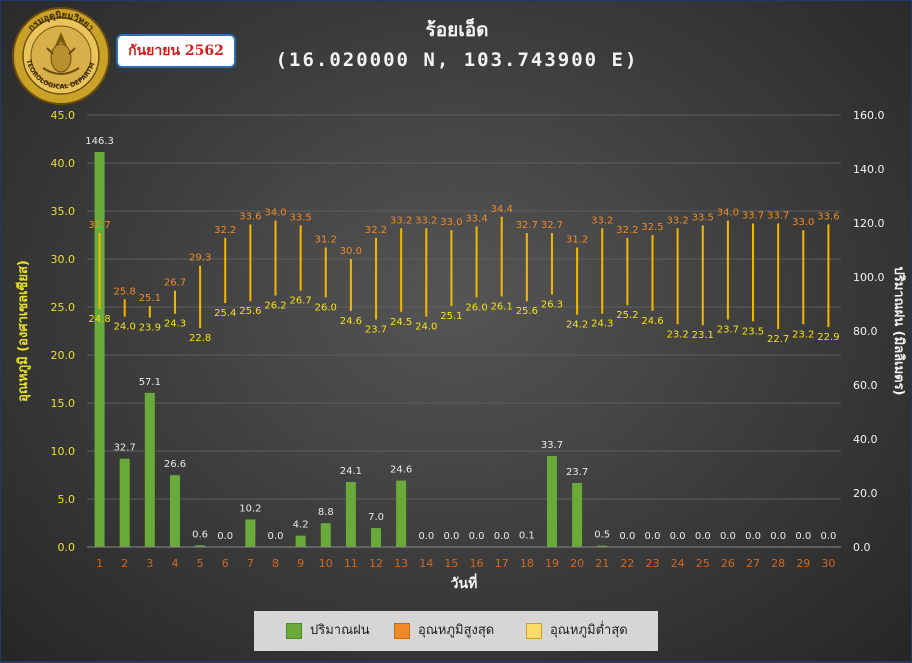 The image size is (912, 663). I want to click on y-right-tick-label: 80.0, so click(865, 331).